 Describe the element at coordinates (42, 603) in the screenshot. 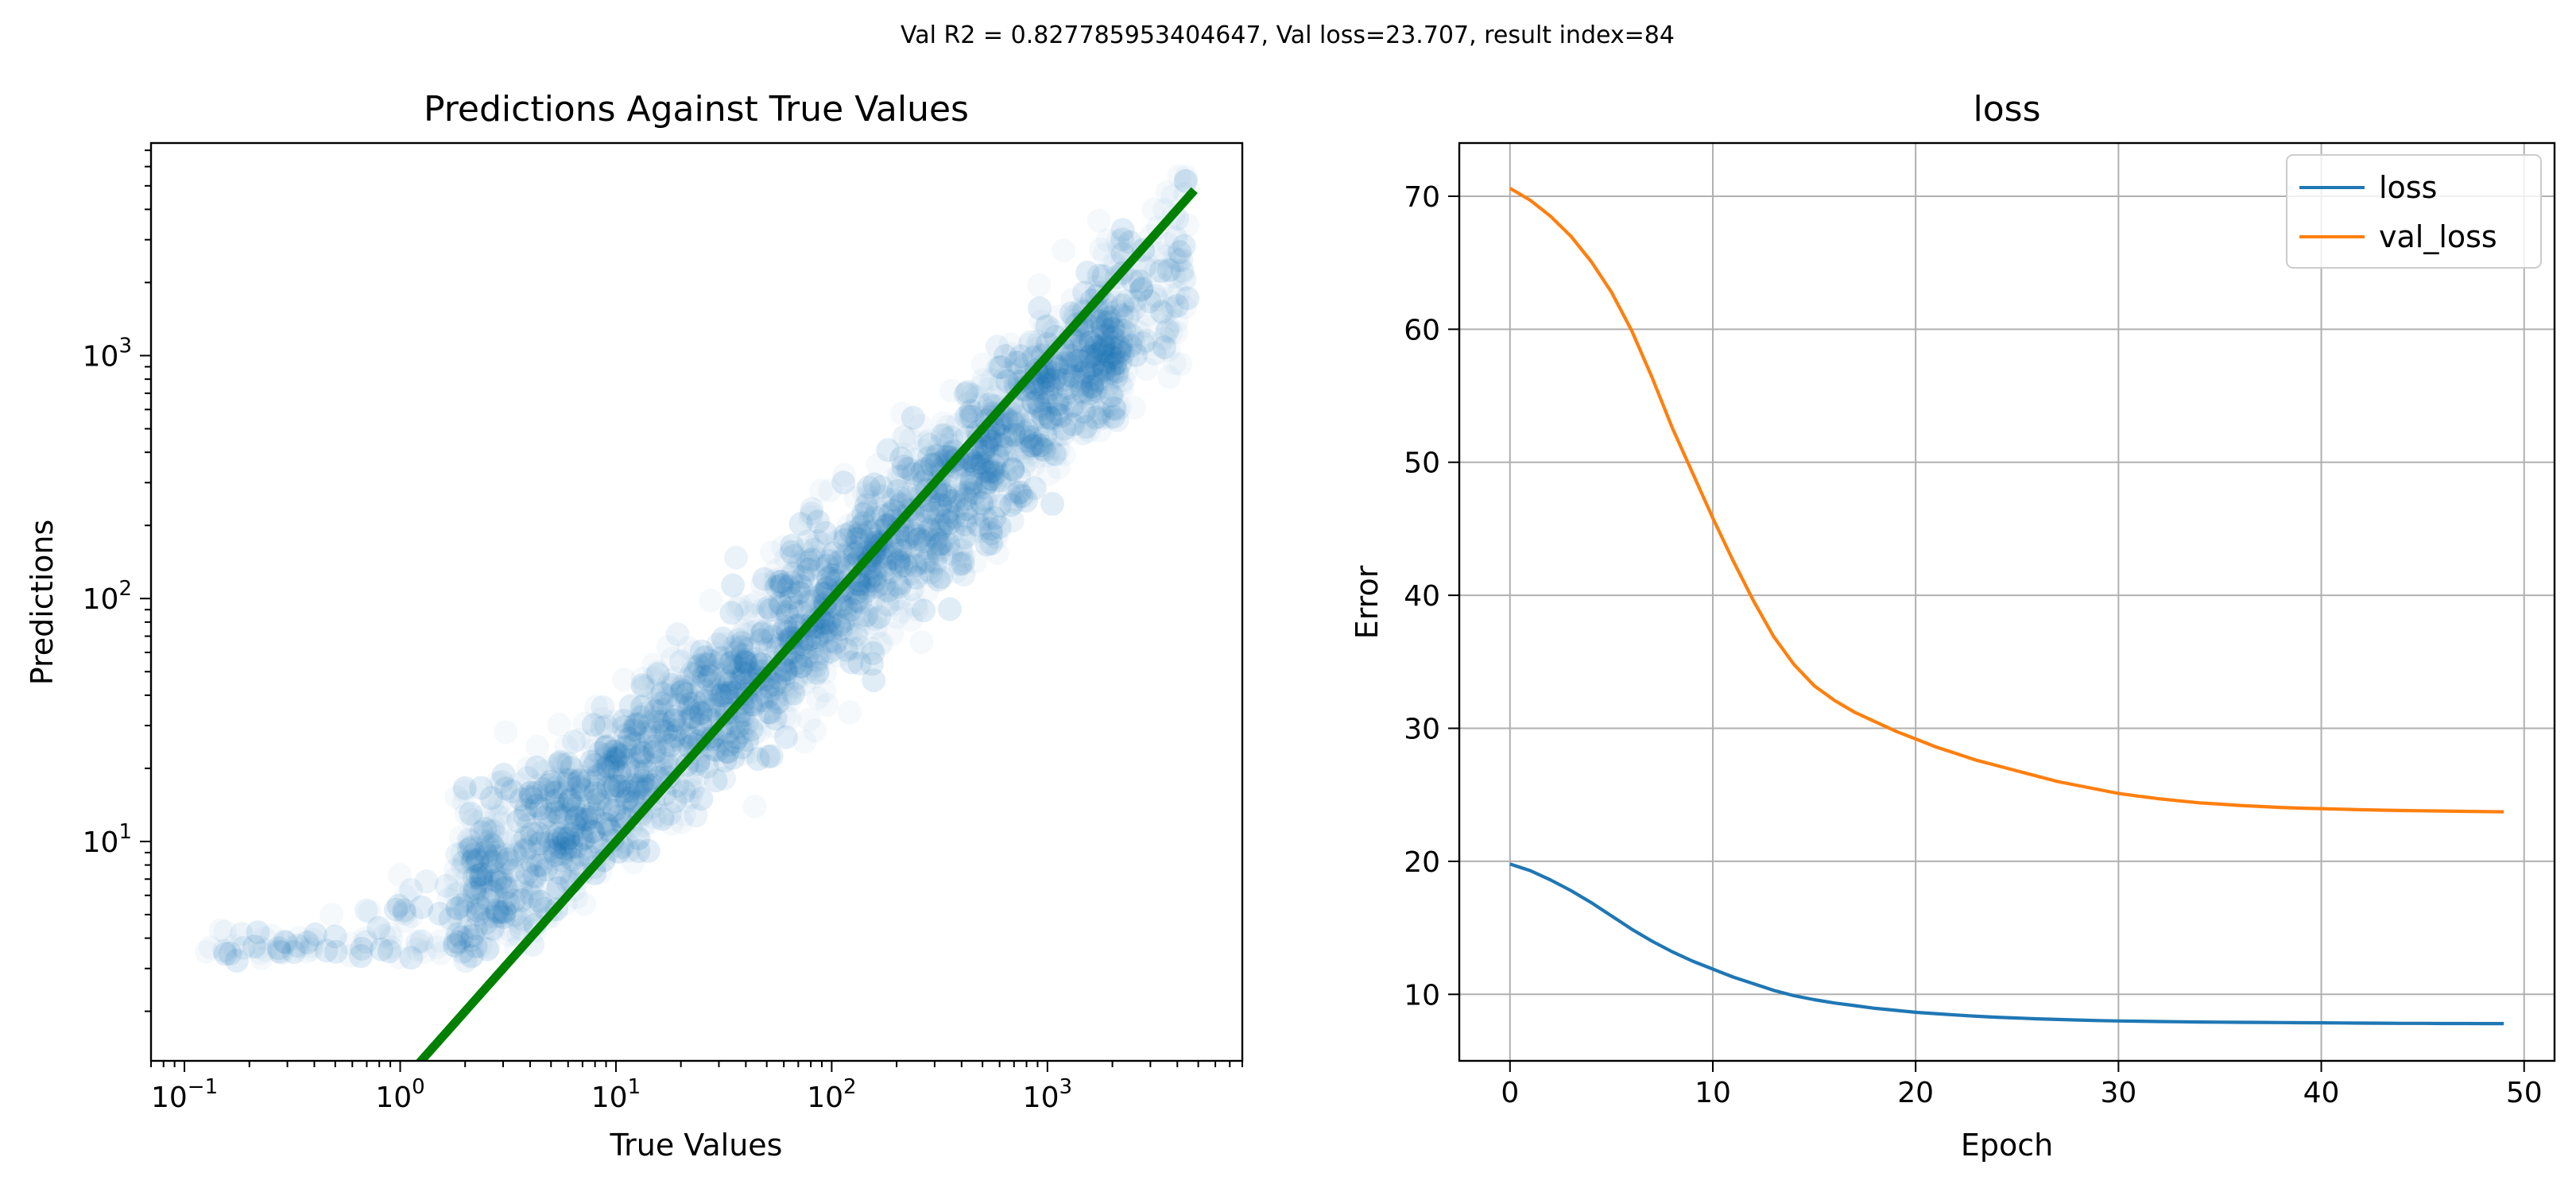

I see `scatter-y-label: Predictions` at that location.